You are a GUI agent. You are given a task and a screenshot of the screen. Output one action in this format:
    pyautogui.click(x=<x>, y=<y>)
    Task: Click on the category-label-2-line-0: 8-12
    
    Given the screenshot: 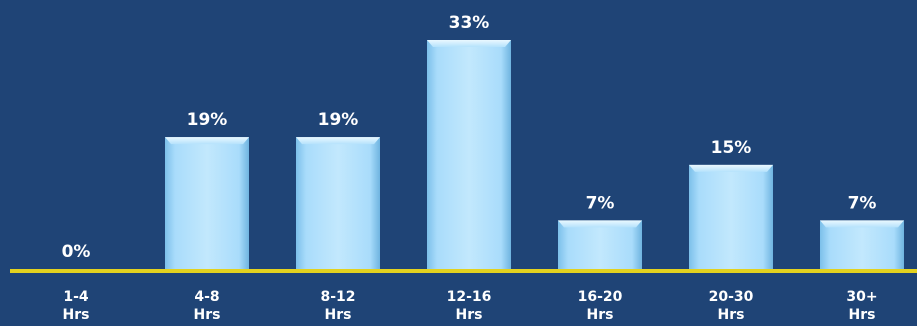 What is the action you would take?
    pyautogui.click(x=337, y=297)
    